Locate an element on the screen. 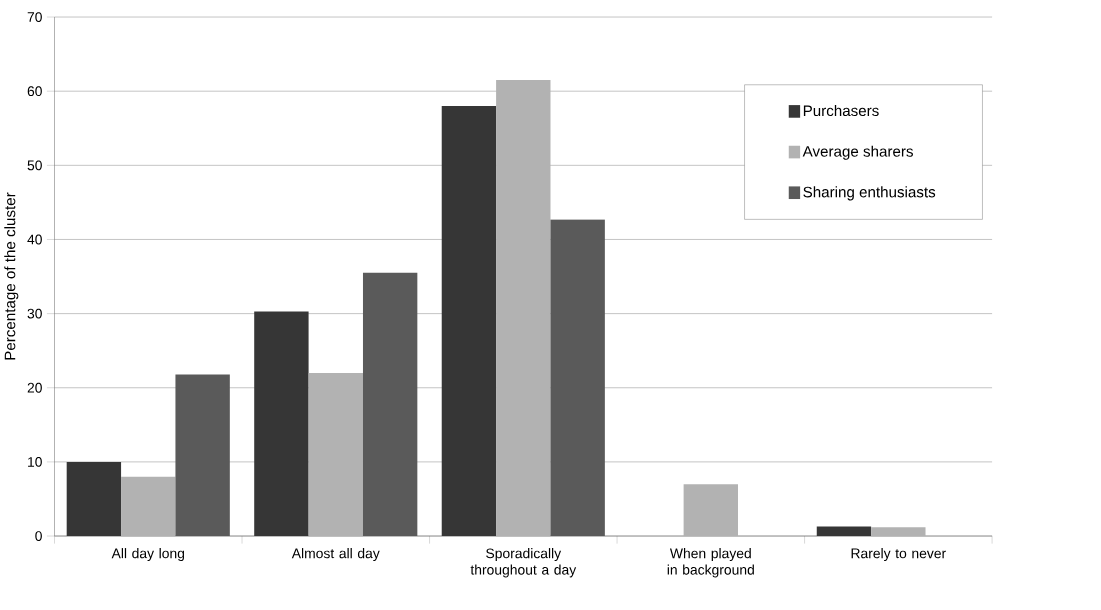  legend-label: Purchasers is located at coordinates (841, 111).